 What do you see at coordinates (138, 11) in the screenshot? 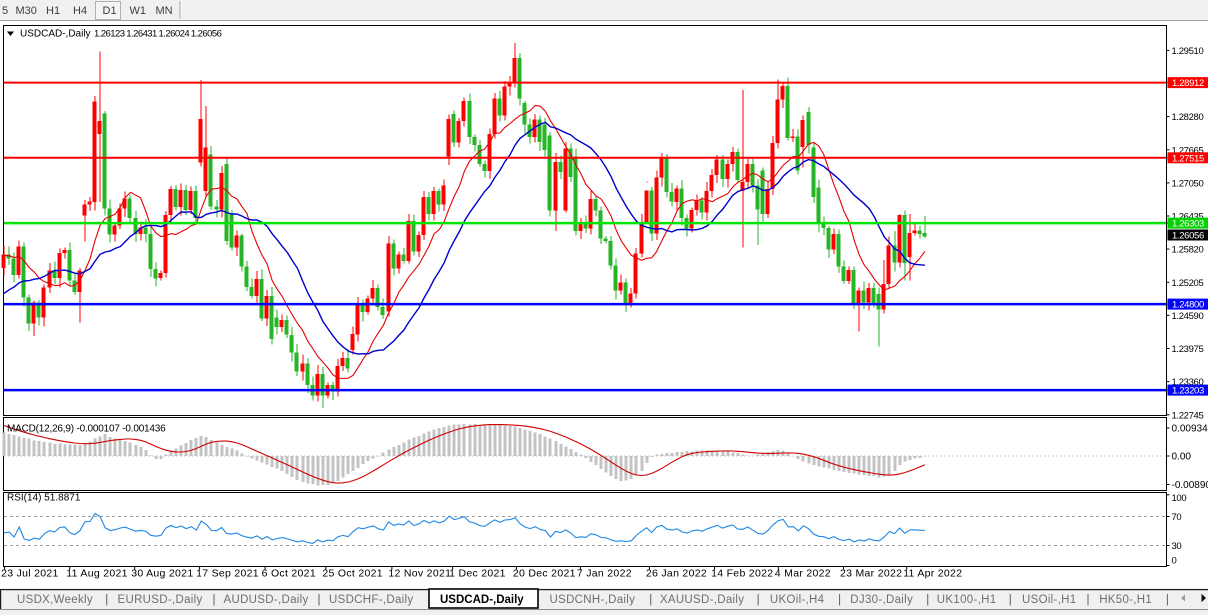
I see `svg-text: W1` at bounding box center [138, 11].